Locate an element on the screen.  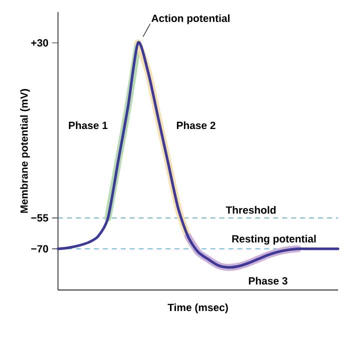
y-tick-label: +30 is located at coordinates (39, 43).